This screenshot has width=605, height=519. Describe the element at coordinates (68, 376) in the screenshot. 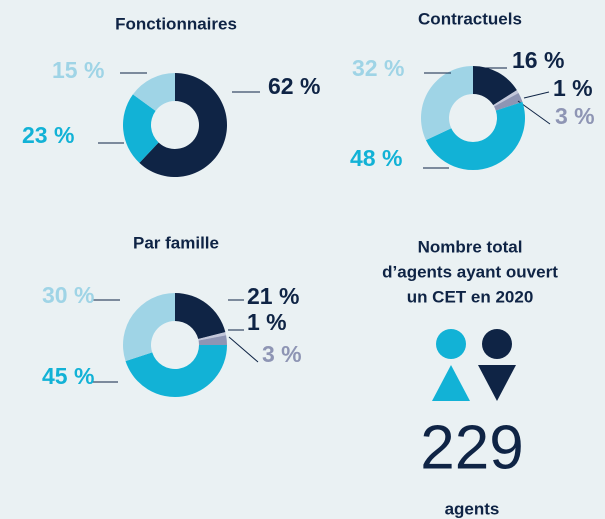

I see `value-label: 45 %` at that location.